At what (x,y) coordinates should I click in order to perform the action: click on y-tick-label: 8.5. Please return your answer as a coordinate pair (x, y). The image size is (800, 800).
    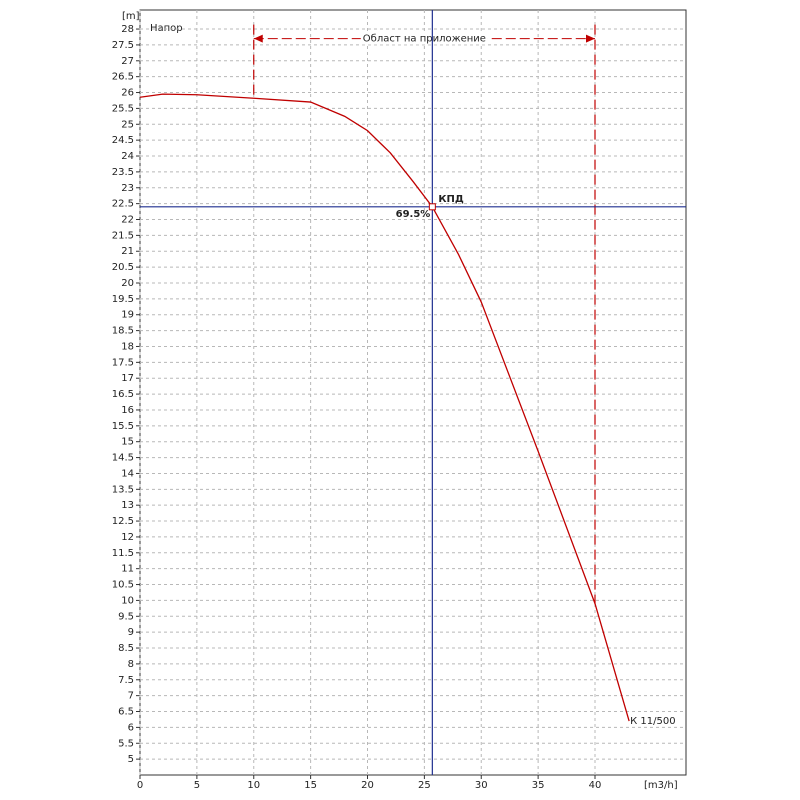
    Looking at the image, I should click on (126, 648).